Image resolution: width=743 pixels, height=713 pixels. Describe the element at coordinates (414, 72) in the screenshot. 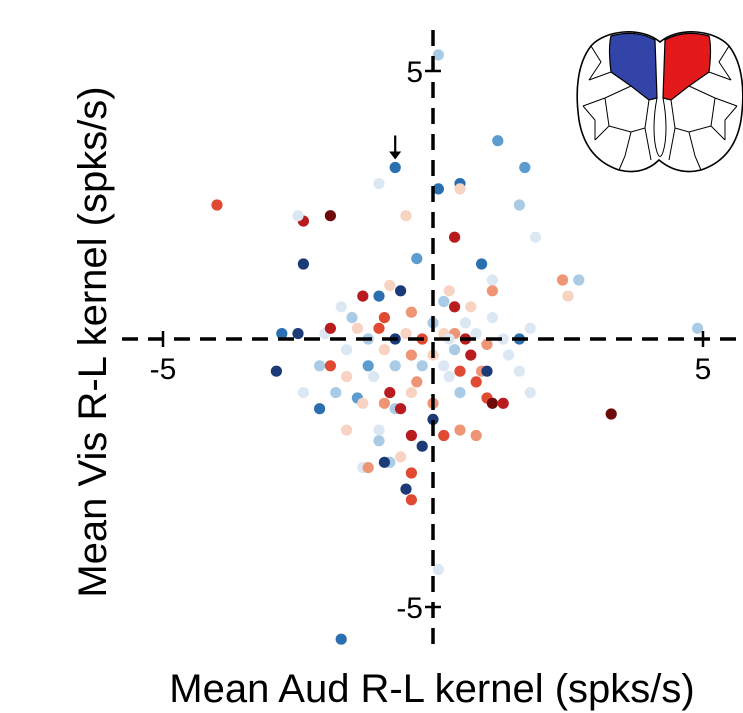

I see `y-tick-label-5: 5` at that location.